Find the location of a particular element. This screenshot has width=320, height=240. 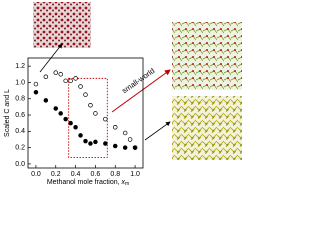

y-tick-label: 1.2 is located at coordinates (20, 66).